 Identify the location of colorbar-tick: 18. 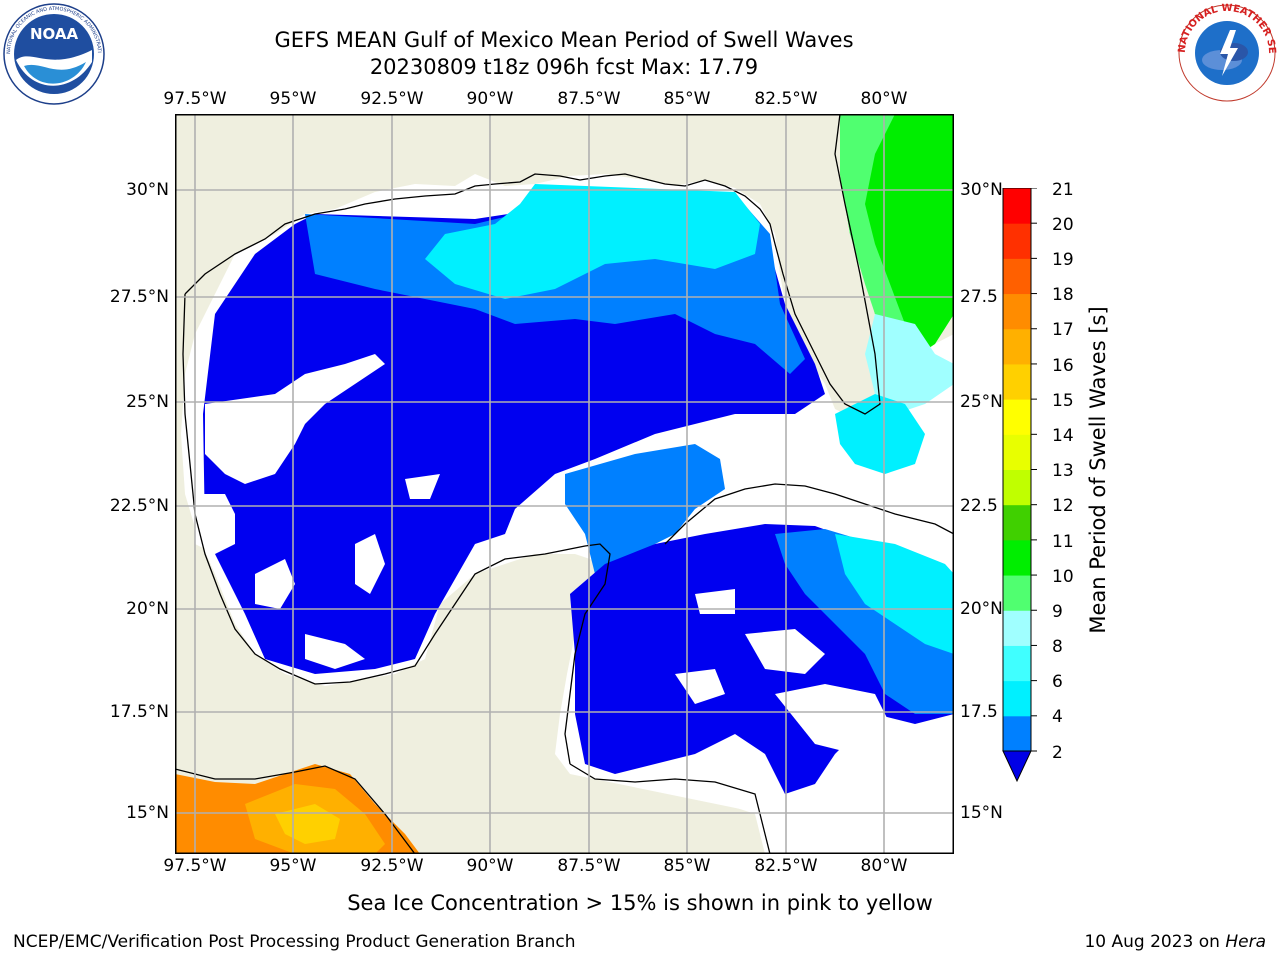
(1063, 295).